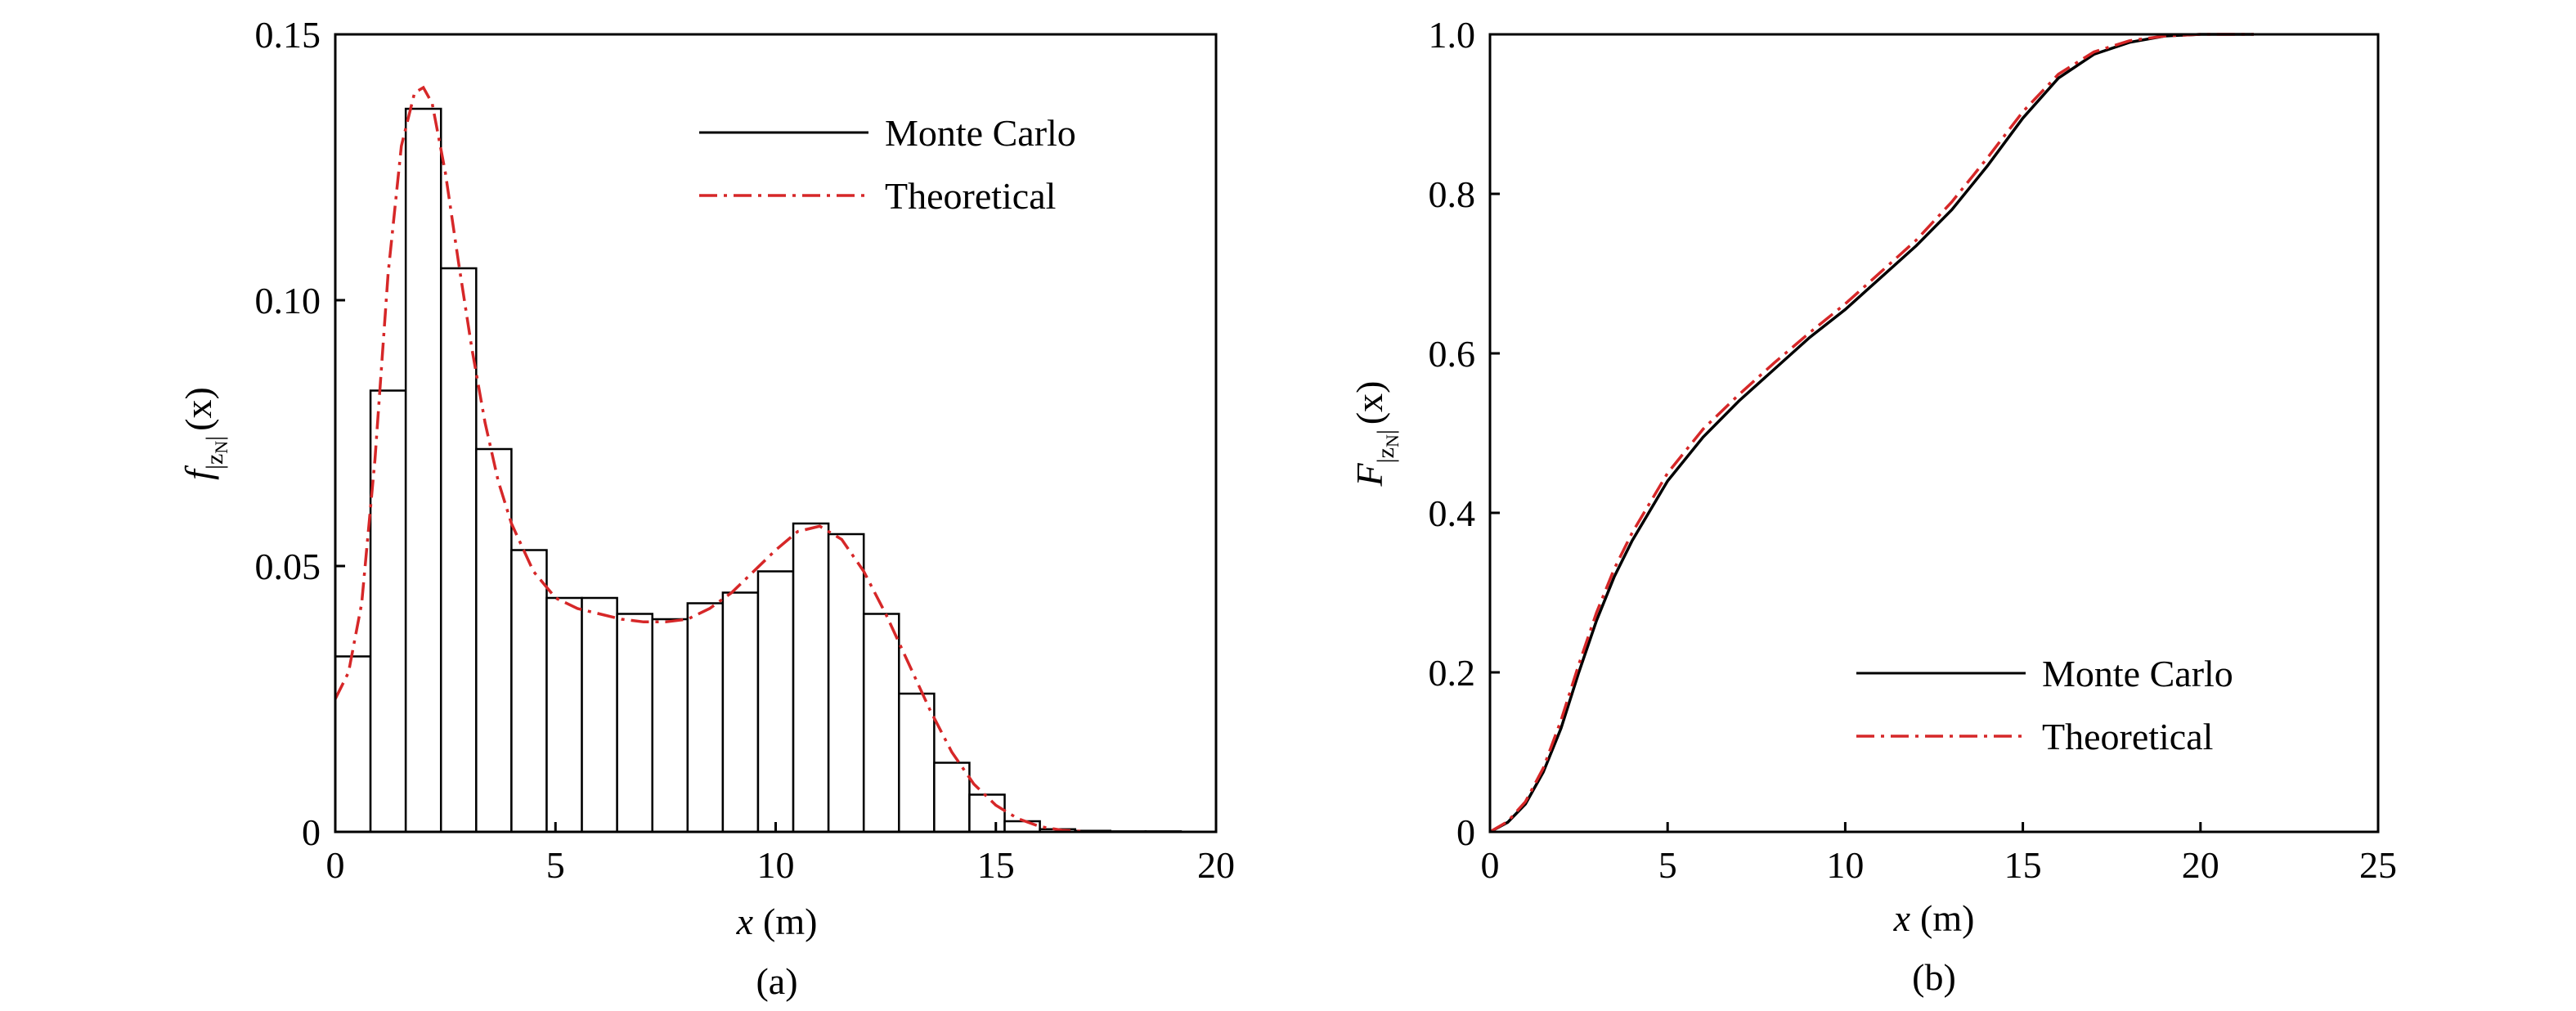  I want to click on a-x-ticks: 0 5 10 15 20, so click(781, 854).